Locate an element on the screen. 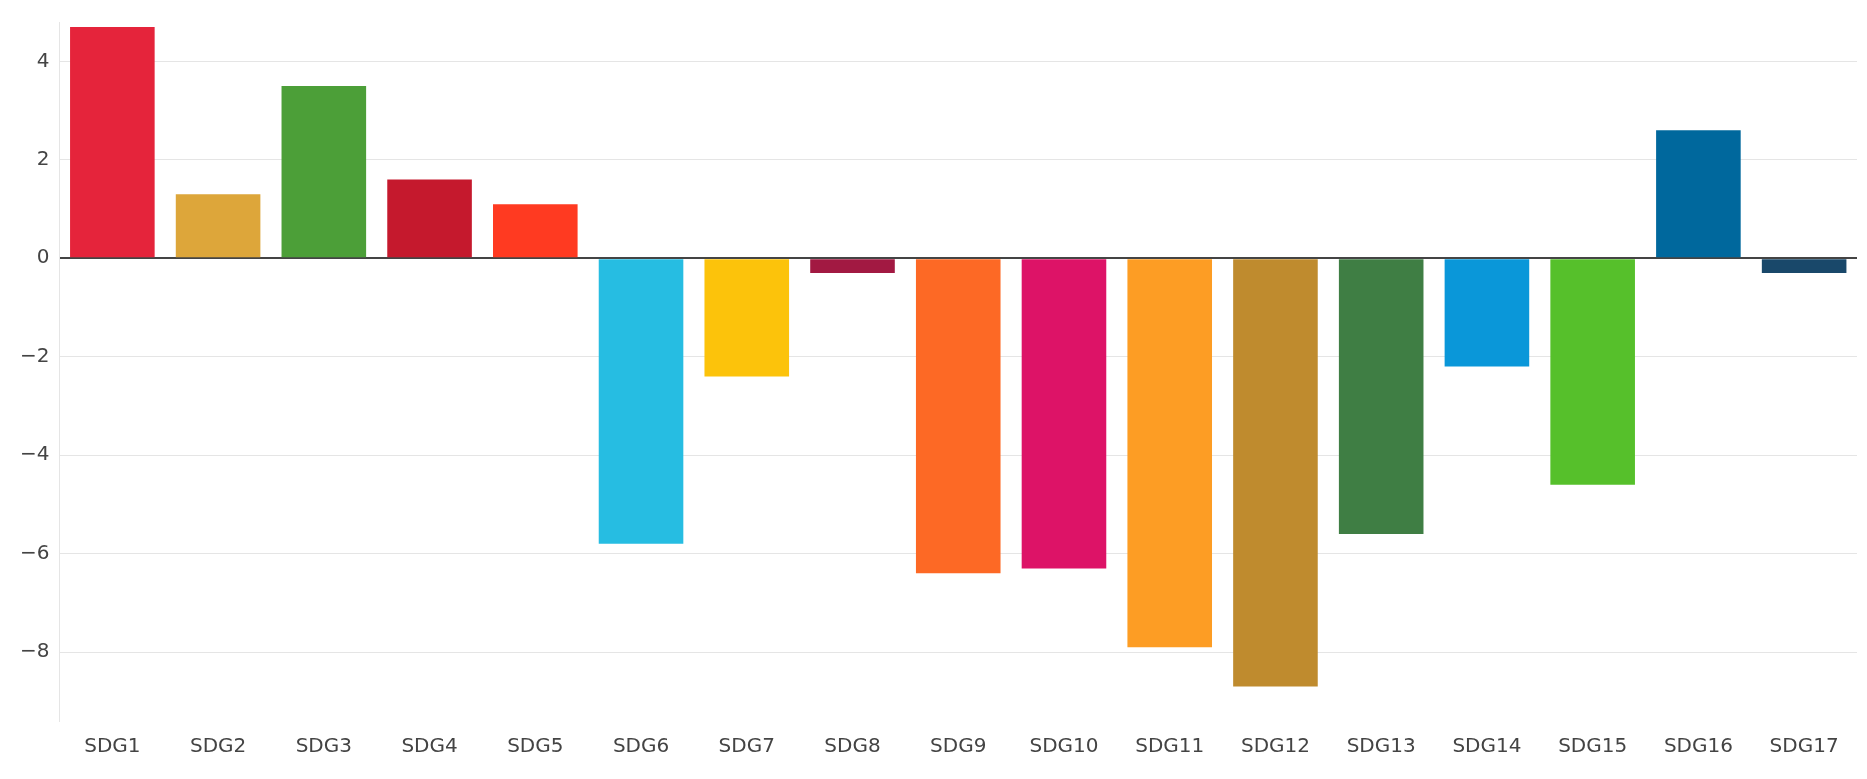 The image size is (1867, 779). x-tick-label: SDG10 is located at coordinates (1064, 745).